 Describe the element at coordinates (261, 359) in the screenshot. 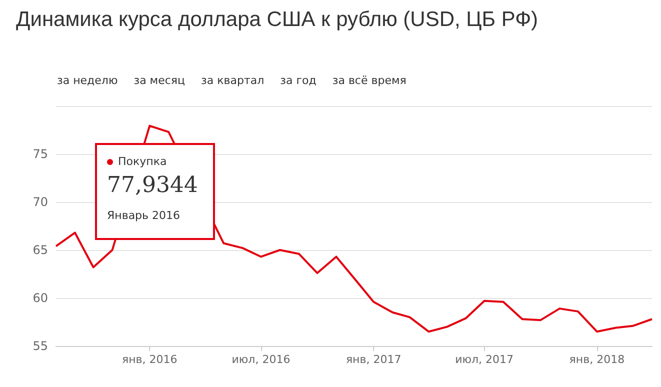

I see `x-tick-label: июл, 2016` at that location.